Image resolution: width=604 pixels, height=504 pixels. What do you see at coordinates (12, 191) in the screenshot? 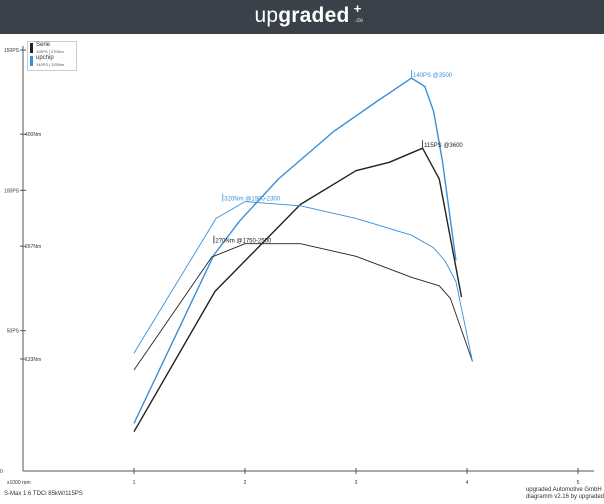
I see `power-tick-label: 100PS` at bounding box center [12, 191].